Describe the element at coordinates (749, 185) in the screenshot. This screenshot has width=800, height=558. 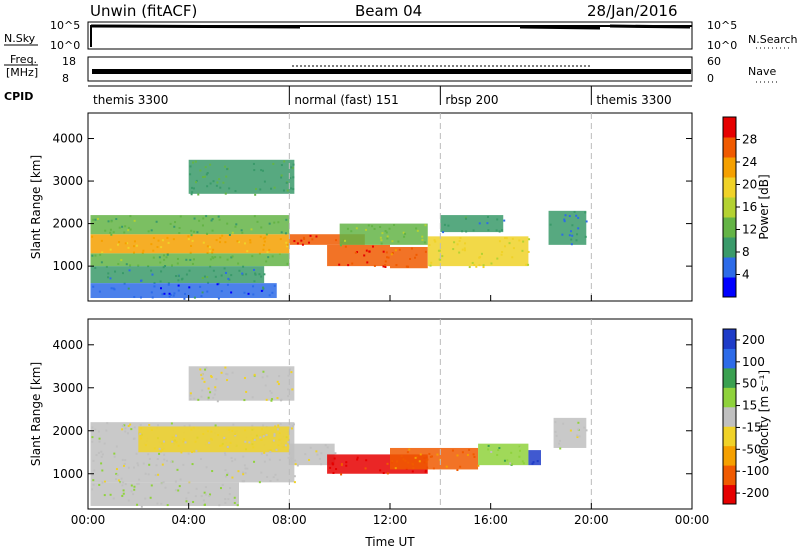
I see `colorbar-tick-label: 20` at that location.